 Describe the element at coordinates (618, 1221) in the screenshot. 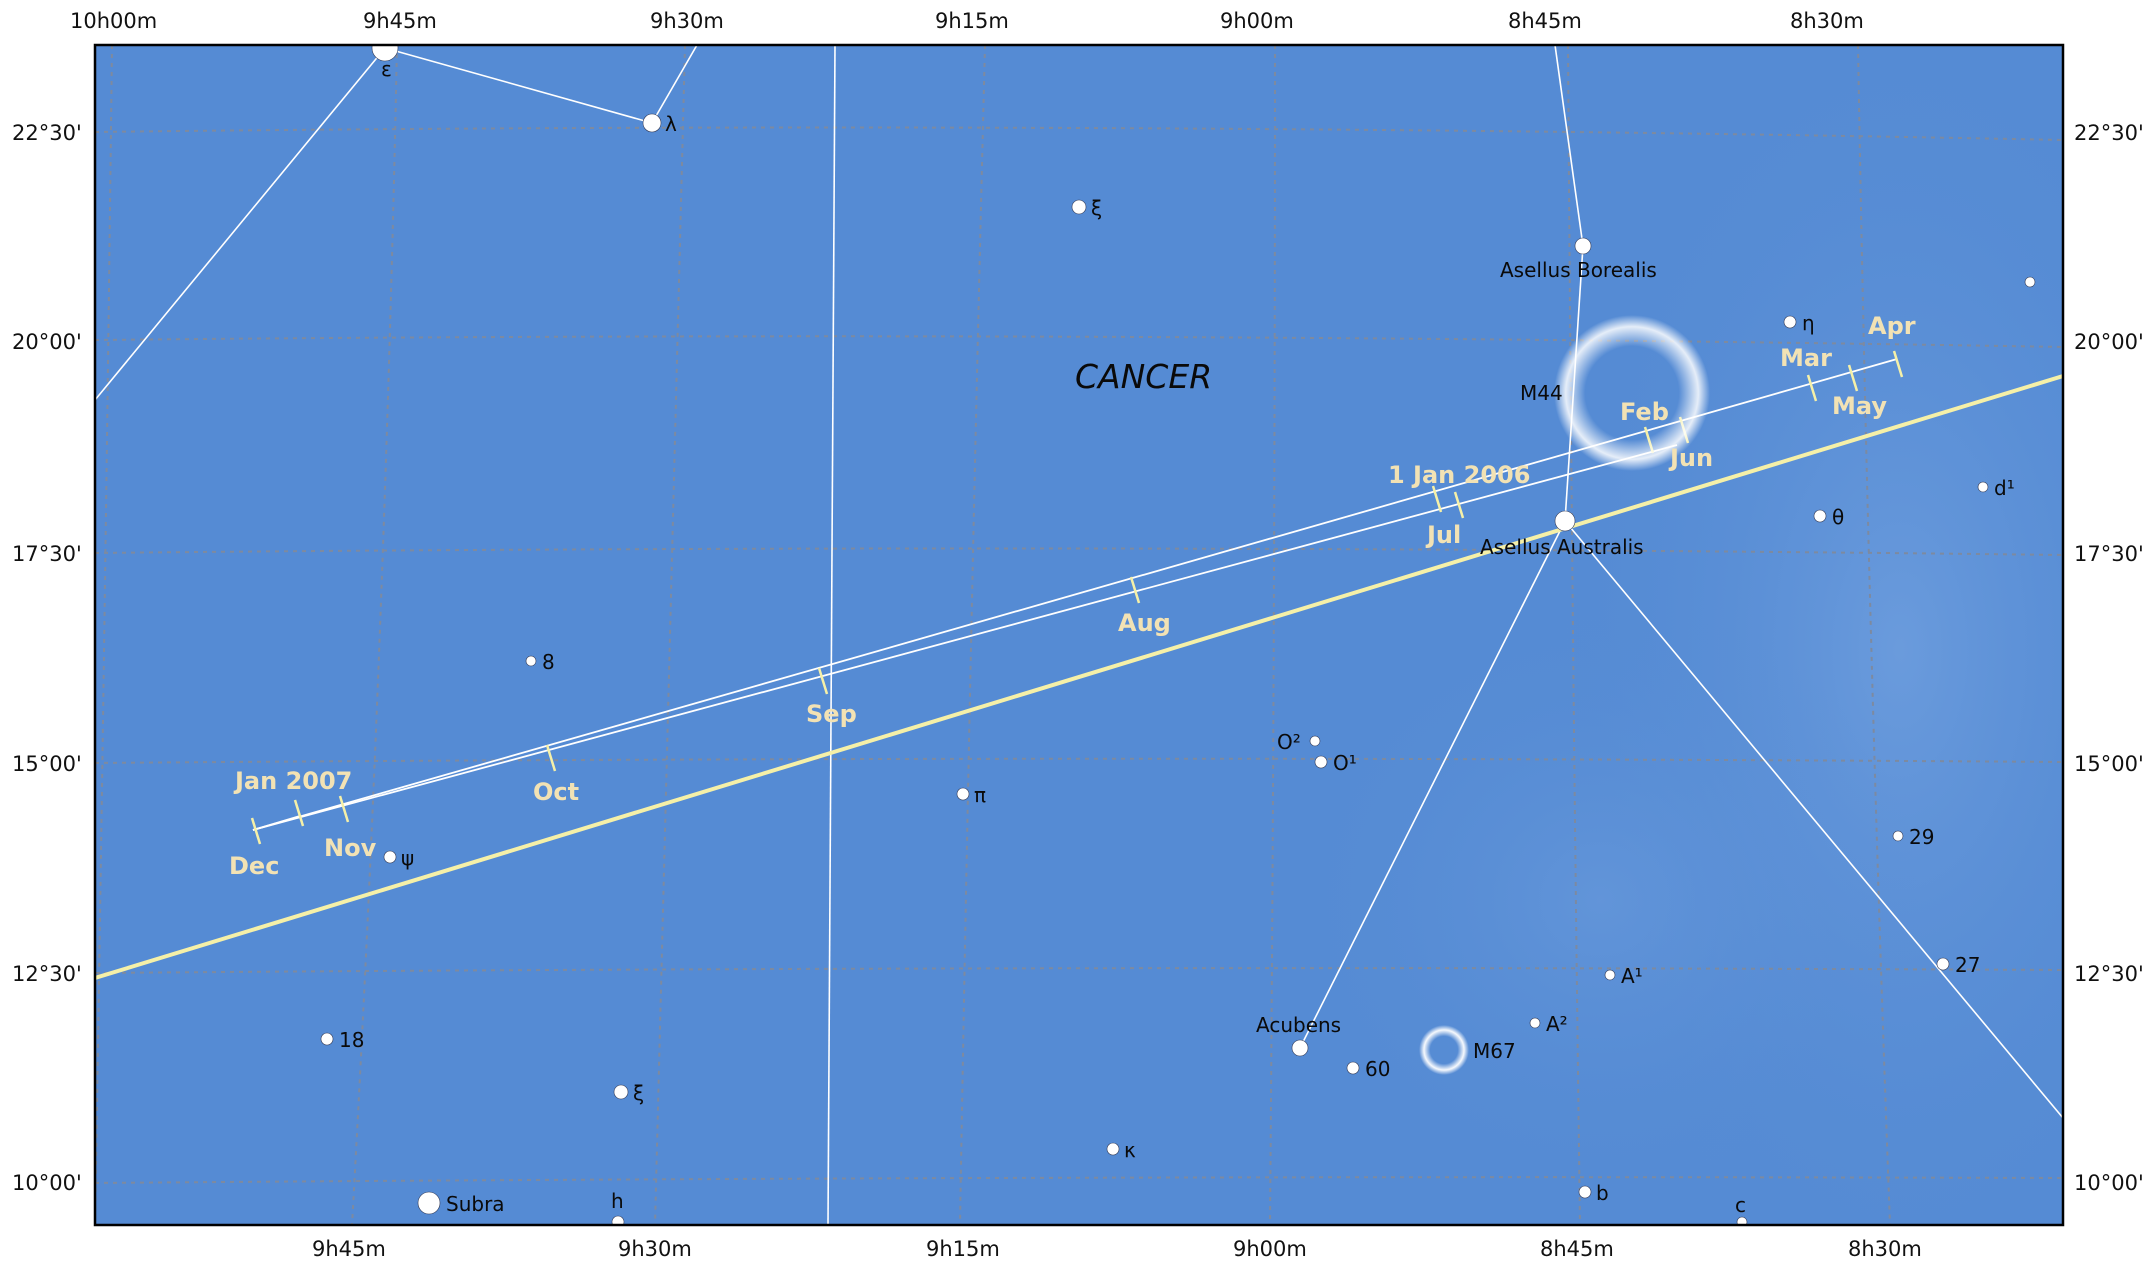

I see `star-h` at that location.